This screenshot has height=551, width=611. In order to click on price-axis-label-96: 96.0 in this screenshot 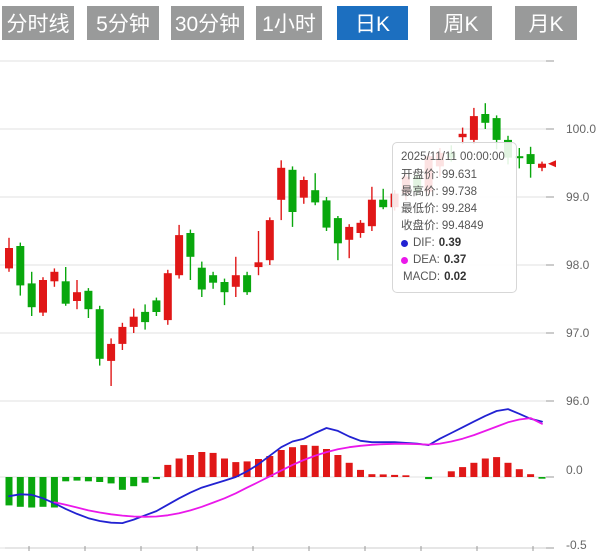, I will do `click(578, 401)`.